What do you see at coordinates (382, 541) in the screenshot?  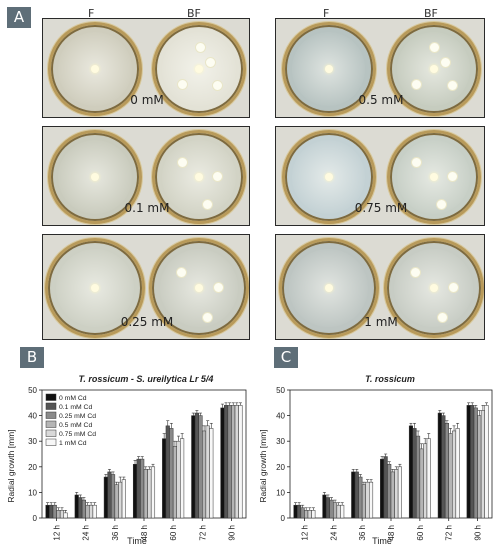 I see `chart-c-xlabel: Time` at bounding box center [382, 541].